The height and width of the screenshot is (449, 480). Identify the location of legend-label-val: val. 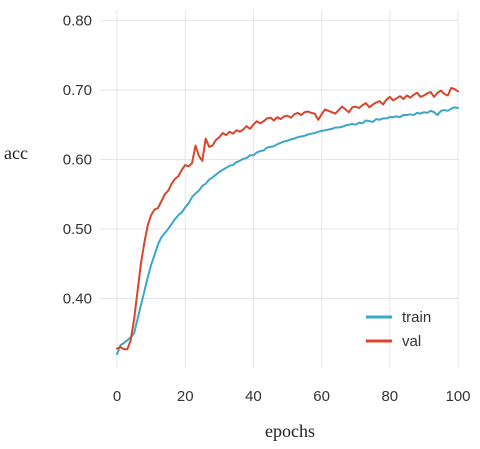
(411, 341).